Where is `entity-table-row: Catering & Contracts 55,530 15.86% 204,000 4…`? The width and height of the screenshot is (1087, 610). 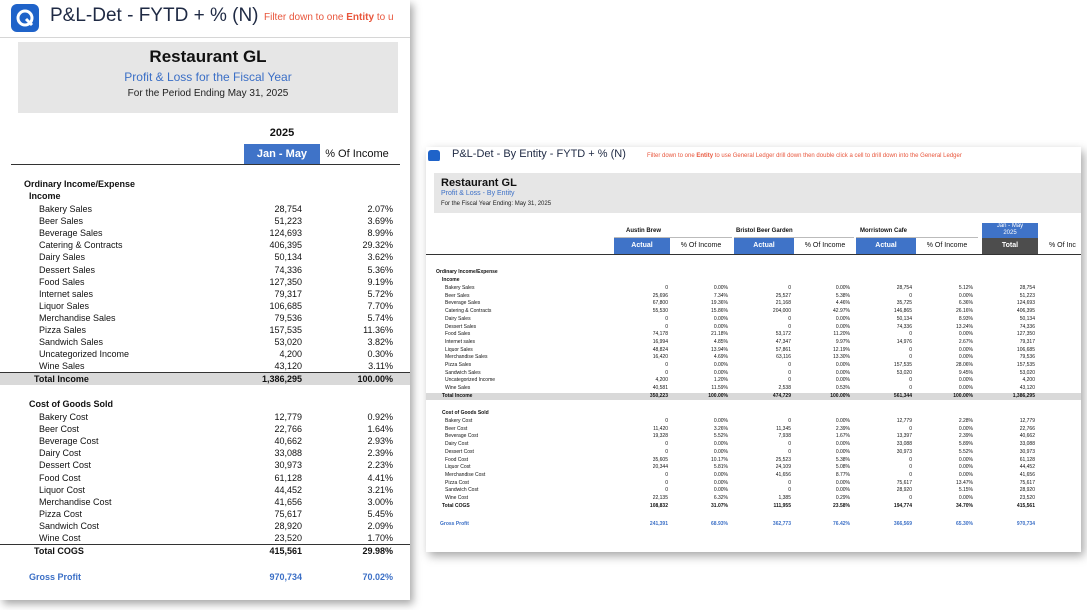
entity-table-row: Catering & Contracts 55,530 15.86% 204,000 4… is located at coordinates (753, 311).